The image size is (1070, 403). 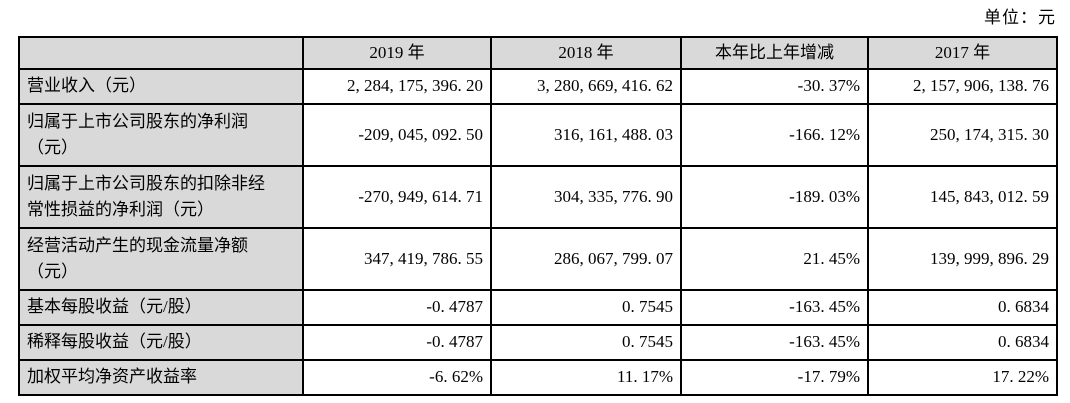 What do you see at coordinates (962, 53) in the screenshot?
I see `header-2017: 2017 年` at bounding box center [962, 53].